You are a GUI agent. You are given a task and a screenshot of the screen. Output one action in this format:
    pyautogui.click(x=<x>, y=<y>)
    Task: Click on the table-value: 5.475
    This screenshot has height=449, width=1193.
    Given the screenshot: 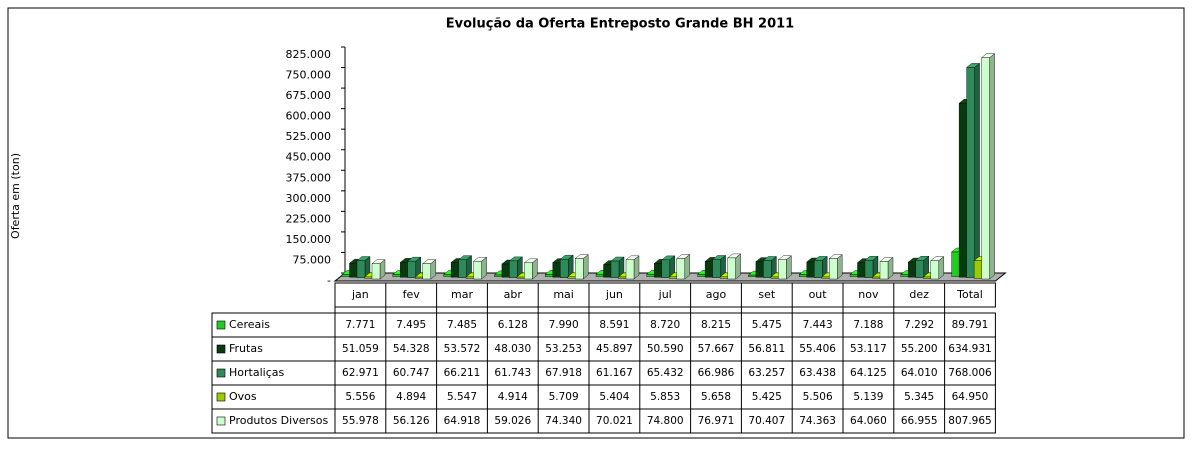 What is the action you would take?
    pyautogui.click(x=767, y=325)
    